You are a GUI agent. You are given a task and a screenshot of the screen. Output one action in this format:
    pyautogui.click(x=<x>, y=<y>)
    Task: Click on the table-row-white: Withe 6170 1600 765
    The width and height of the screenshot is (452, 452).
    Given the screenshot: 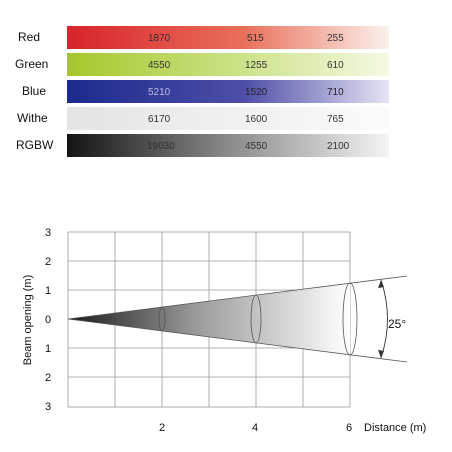 What is the action you would take?
    pyautogui.click(x=203, y=118)
    